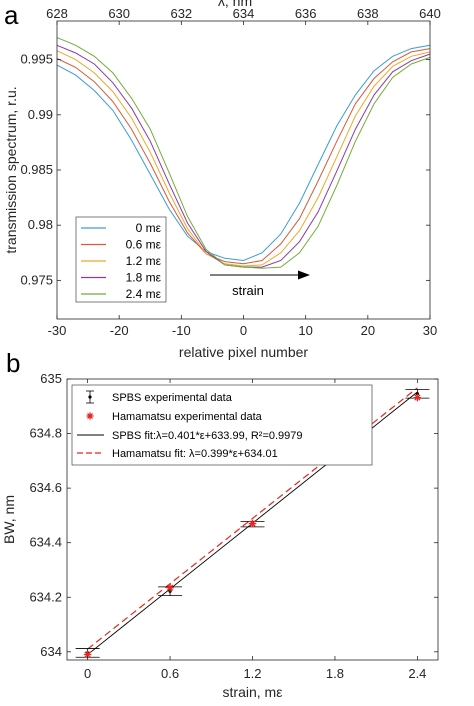 This screenshot has width=474, height=706. I want to click on y-tick-label: 0.995, so click(36, 59).